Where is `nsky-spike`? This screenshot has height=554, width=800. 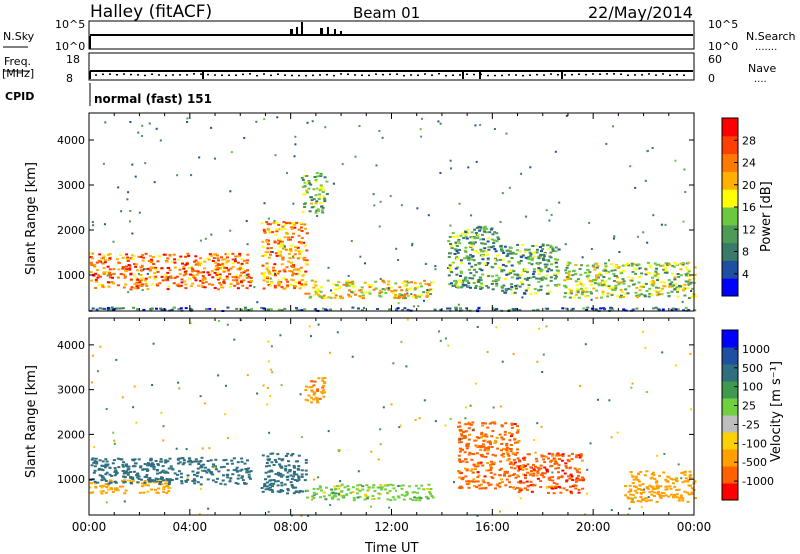
nsky-spike is located at coordinates (302, 29).